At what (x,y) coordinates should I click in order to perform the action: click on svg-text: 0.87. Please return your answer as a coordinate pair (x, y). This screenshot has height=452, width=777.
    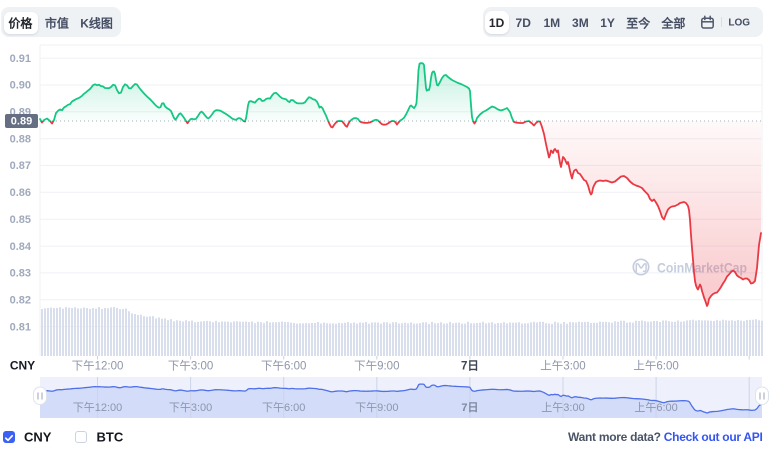
    Looking at the image, I should click on (20, 166).